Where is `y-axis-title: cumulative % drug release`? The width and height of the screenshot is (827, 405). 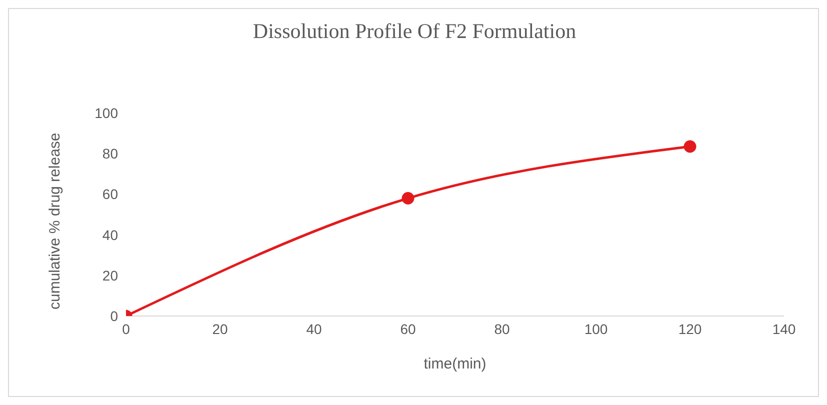 y-axis-title: cumulative % drug release is located at coordinates (55, 221).